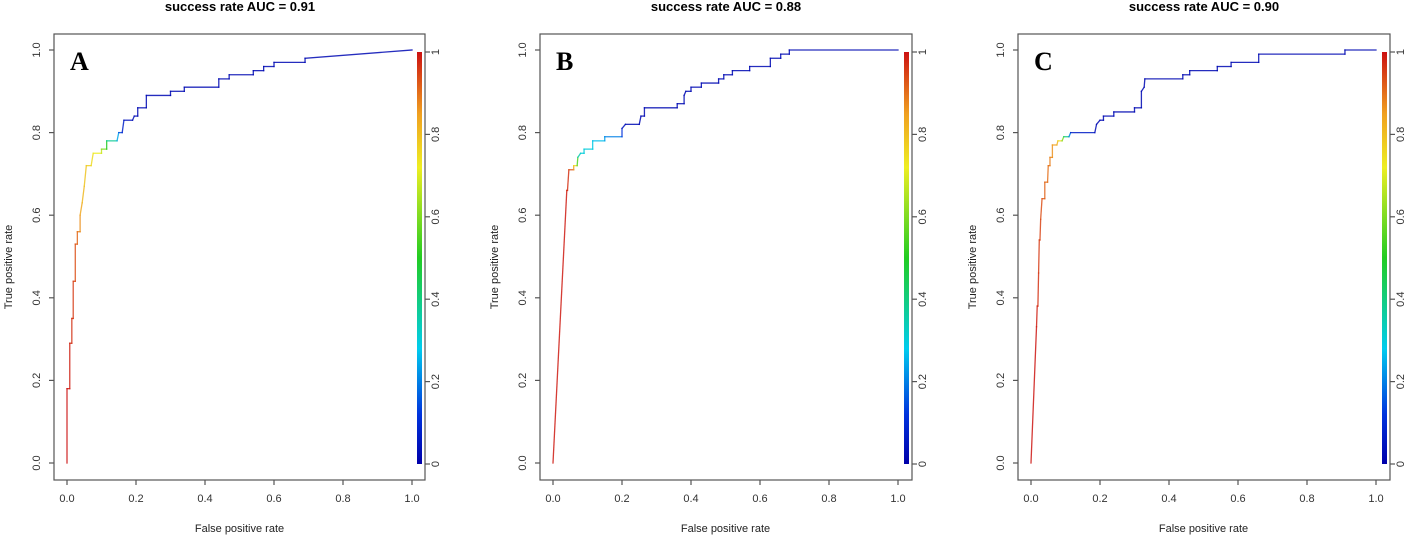 This screenshot has width=1416, height=538. Describe the element at coordinates (79, 61) in the screenshot. I see `panel-label: A` at that location.